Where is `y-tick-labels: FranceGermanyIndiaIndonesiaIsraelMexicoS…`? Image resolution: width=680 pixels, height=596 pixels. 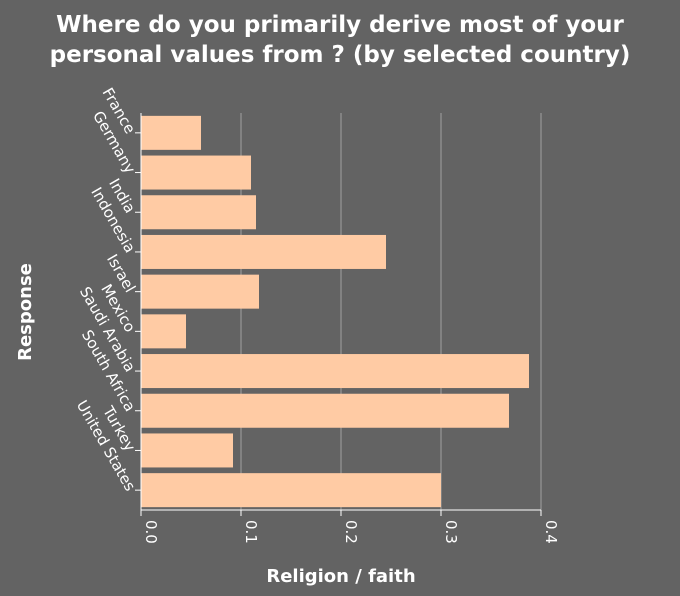
y-tick-labels: FranceGermanyIndiaIndonesiaIsraelMexicoS… is located at coordinates (106, 290).